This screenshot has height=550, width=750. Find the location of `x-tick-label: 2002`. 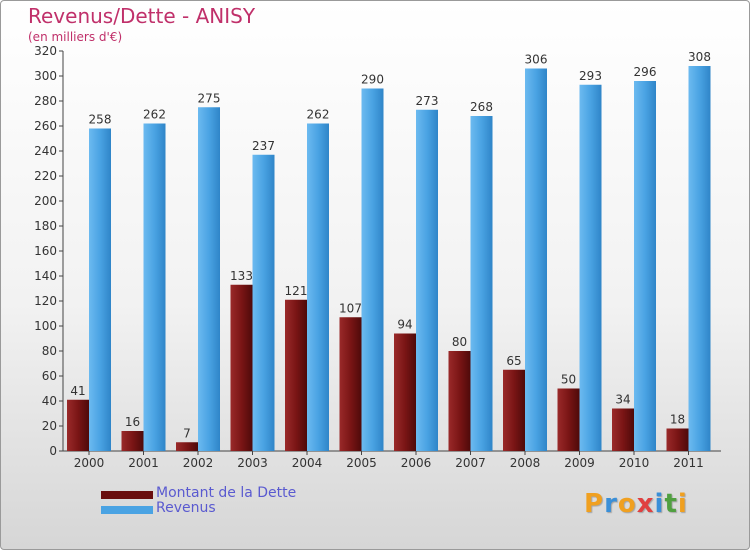

x-tick-label: 2002 is located at coordinates (198, 463).